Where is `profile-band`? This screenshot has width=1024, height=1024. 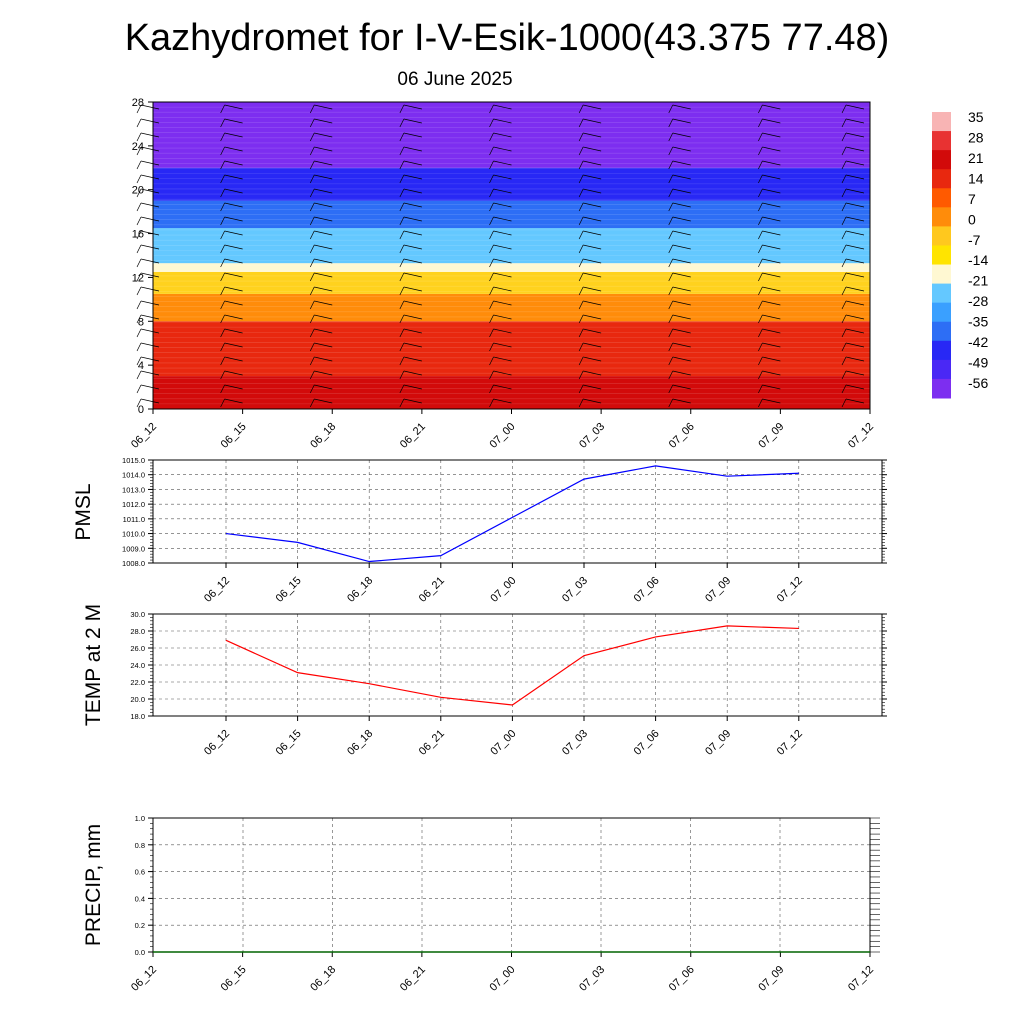 profile-band is located at coordinates (511, 307).